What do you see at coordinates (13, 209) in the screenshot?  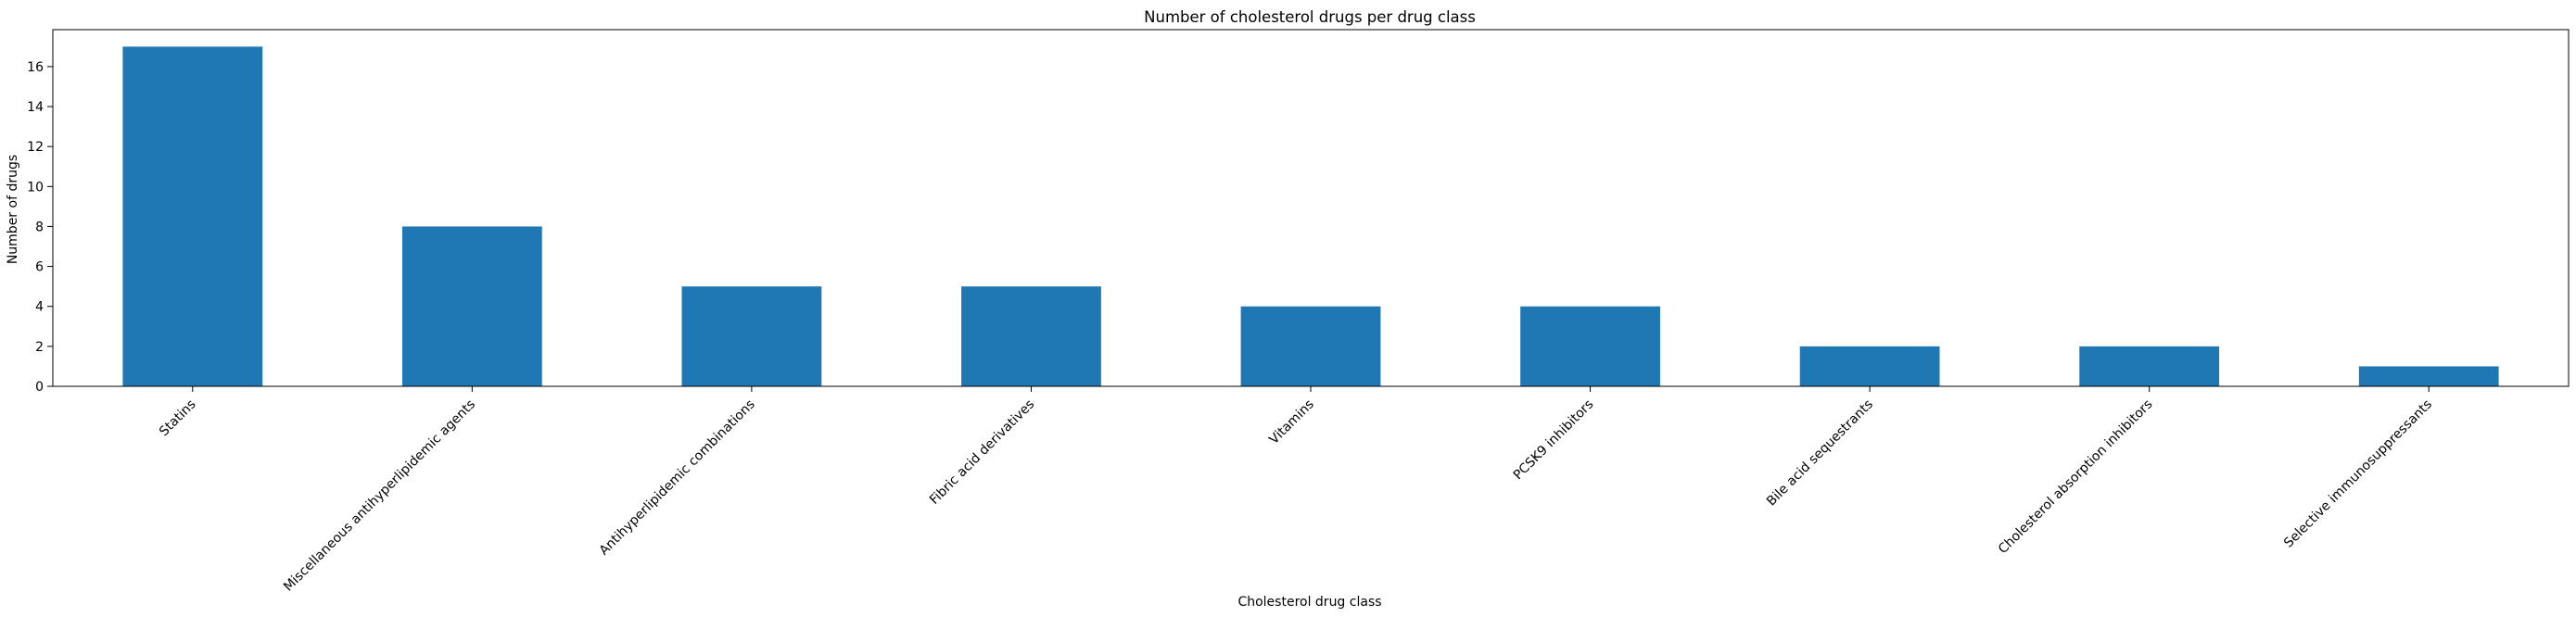 I see `y-axis-label: Number of drugs` at bounding box center [13, 209].